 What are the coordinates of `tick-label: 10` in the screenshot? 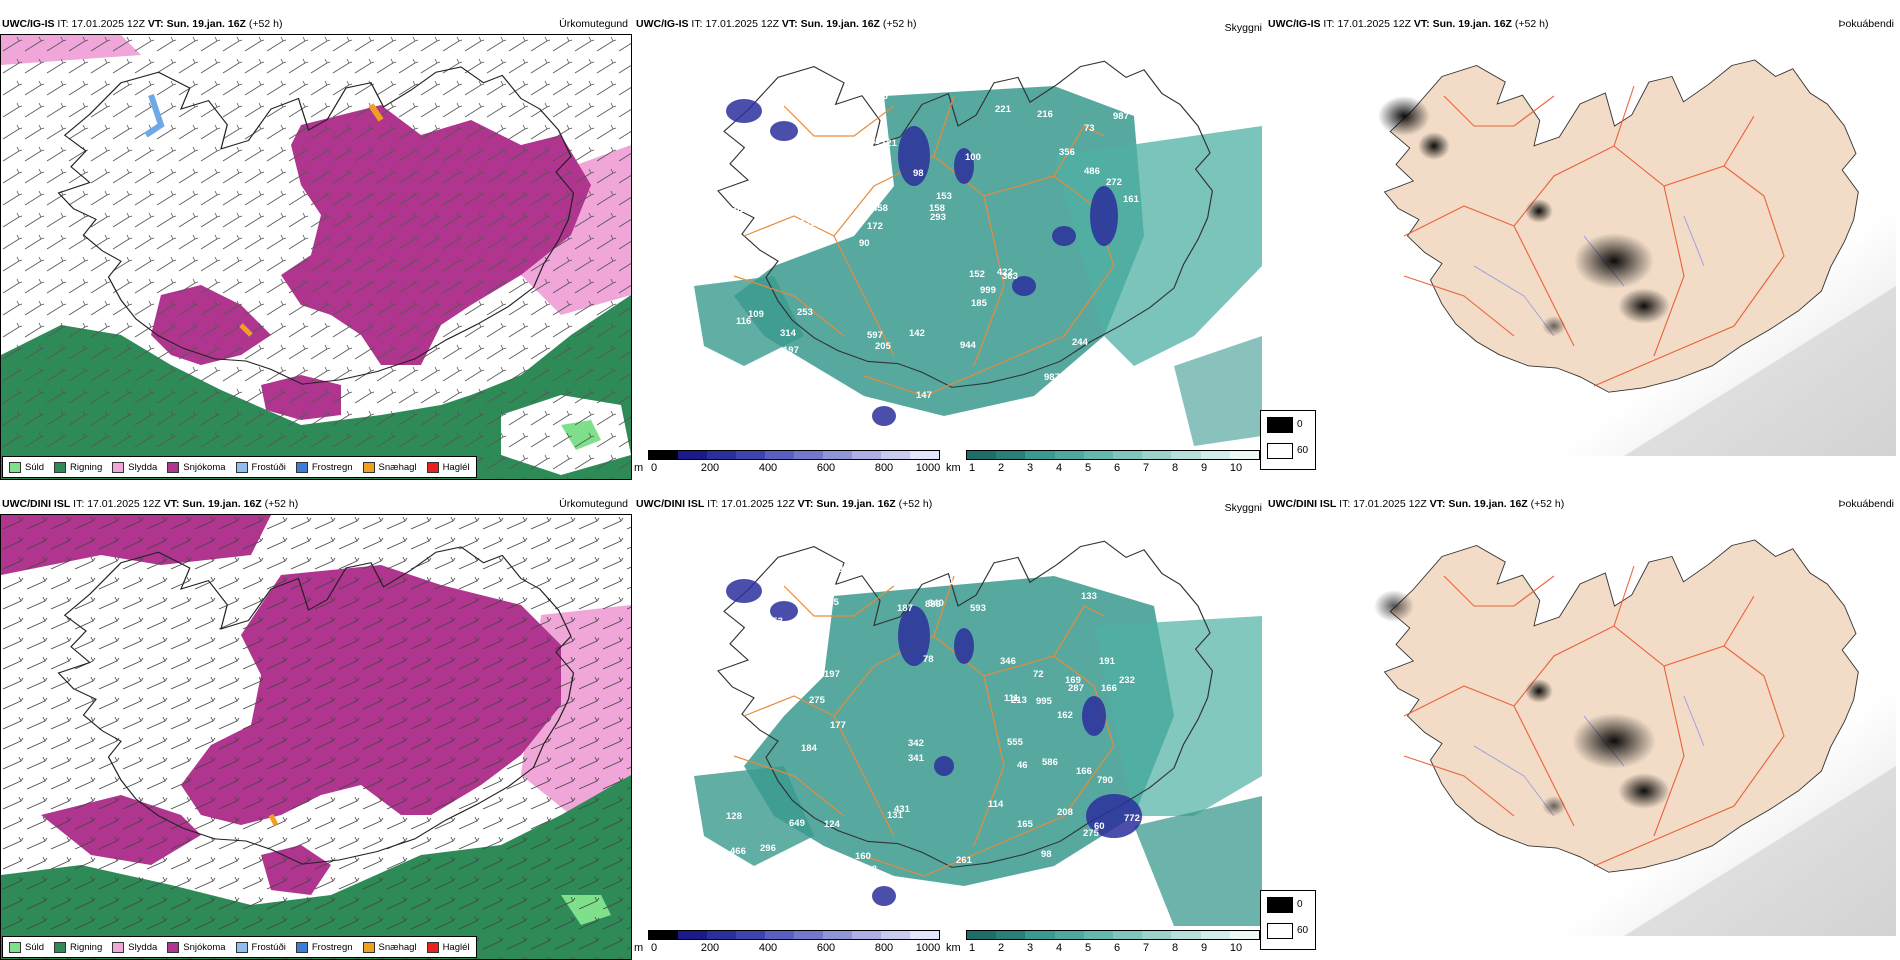 It's located at (1236, 468).